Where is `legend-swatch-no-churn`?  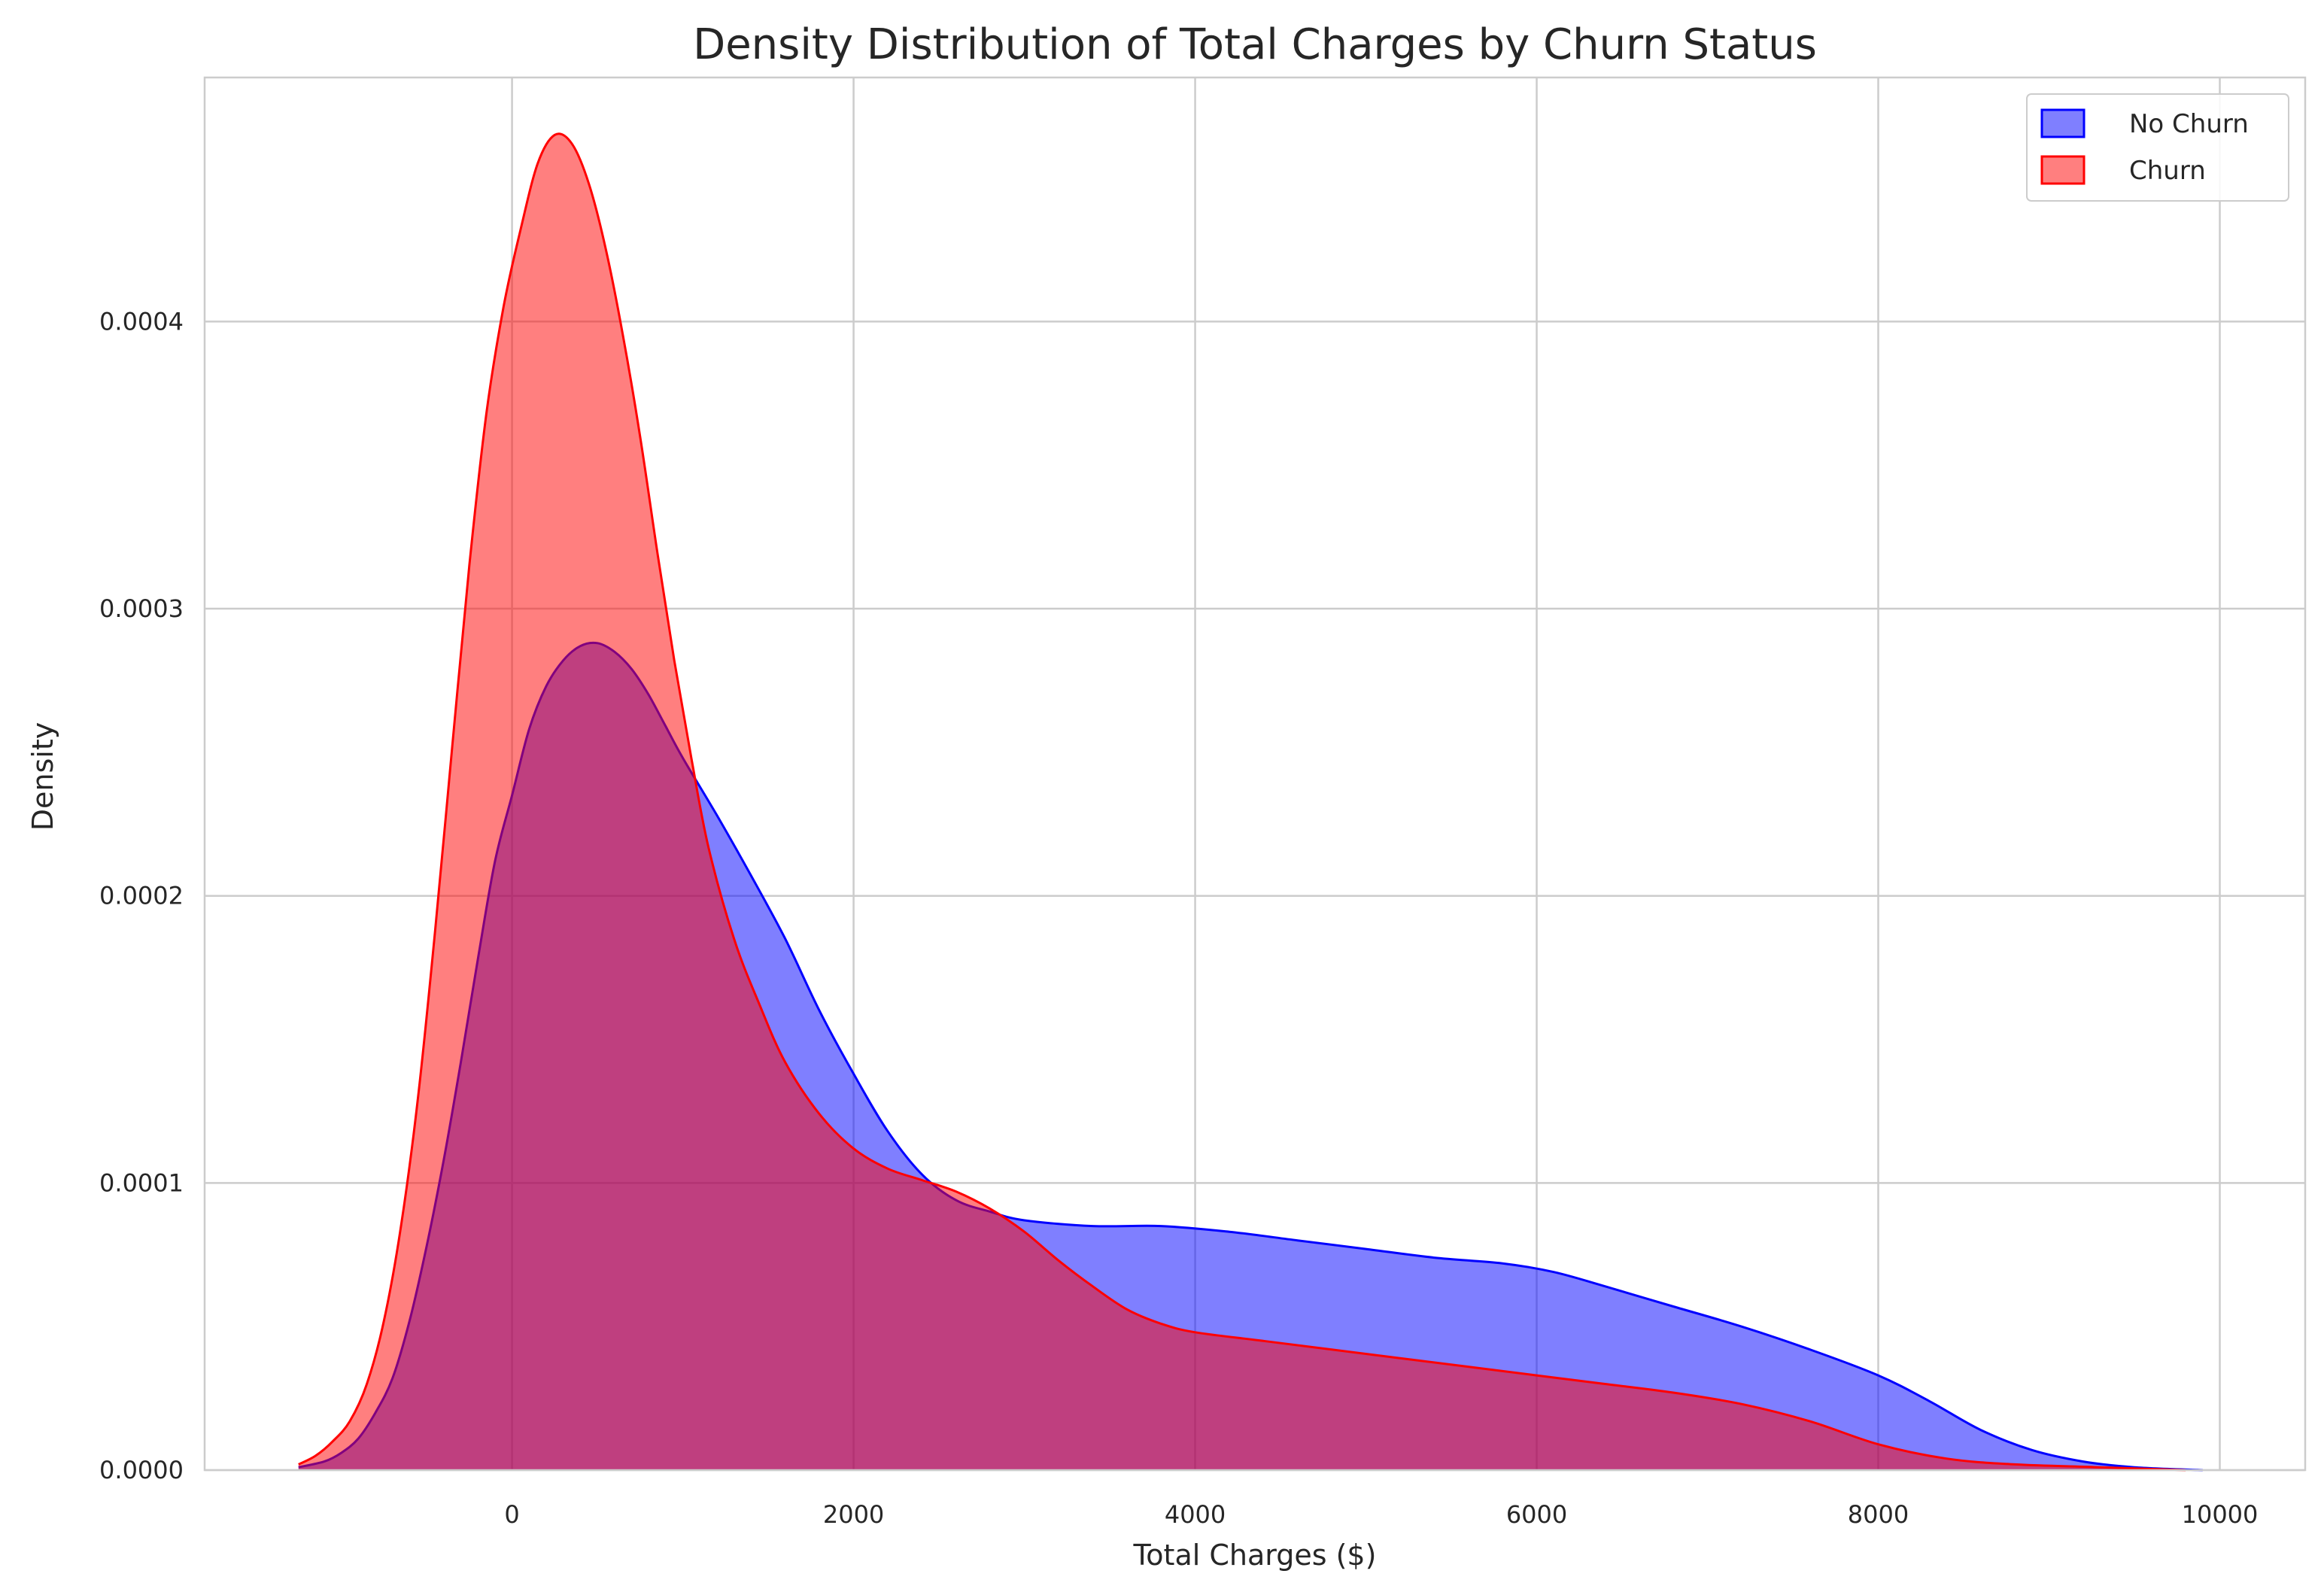 legend-swatch-no-churn is located at coordinates (2063, 123).